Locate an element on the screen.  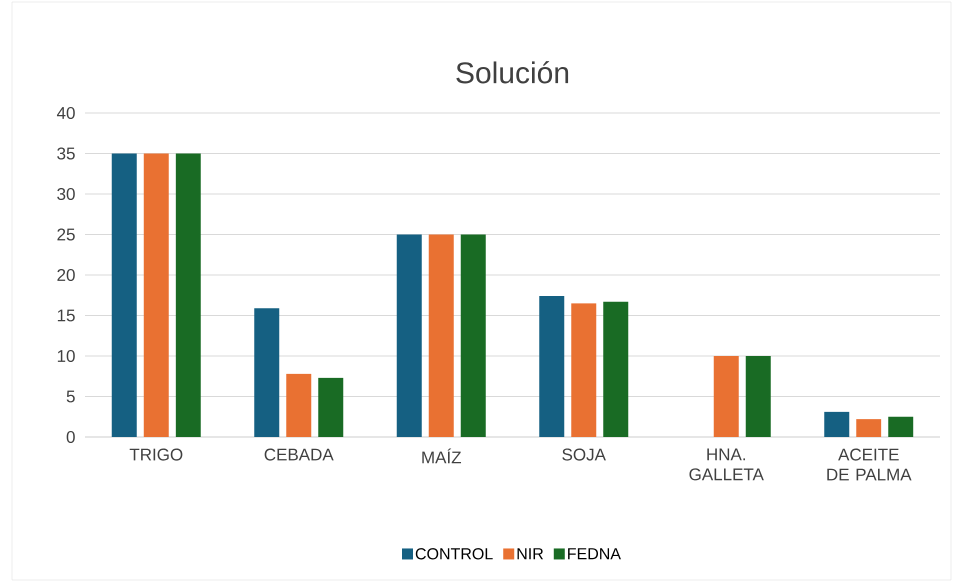
x-tick-label: SOJA is located at coordinates (584, 454).